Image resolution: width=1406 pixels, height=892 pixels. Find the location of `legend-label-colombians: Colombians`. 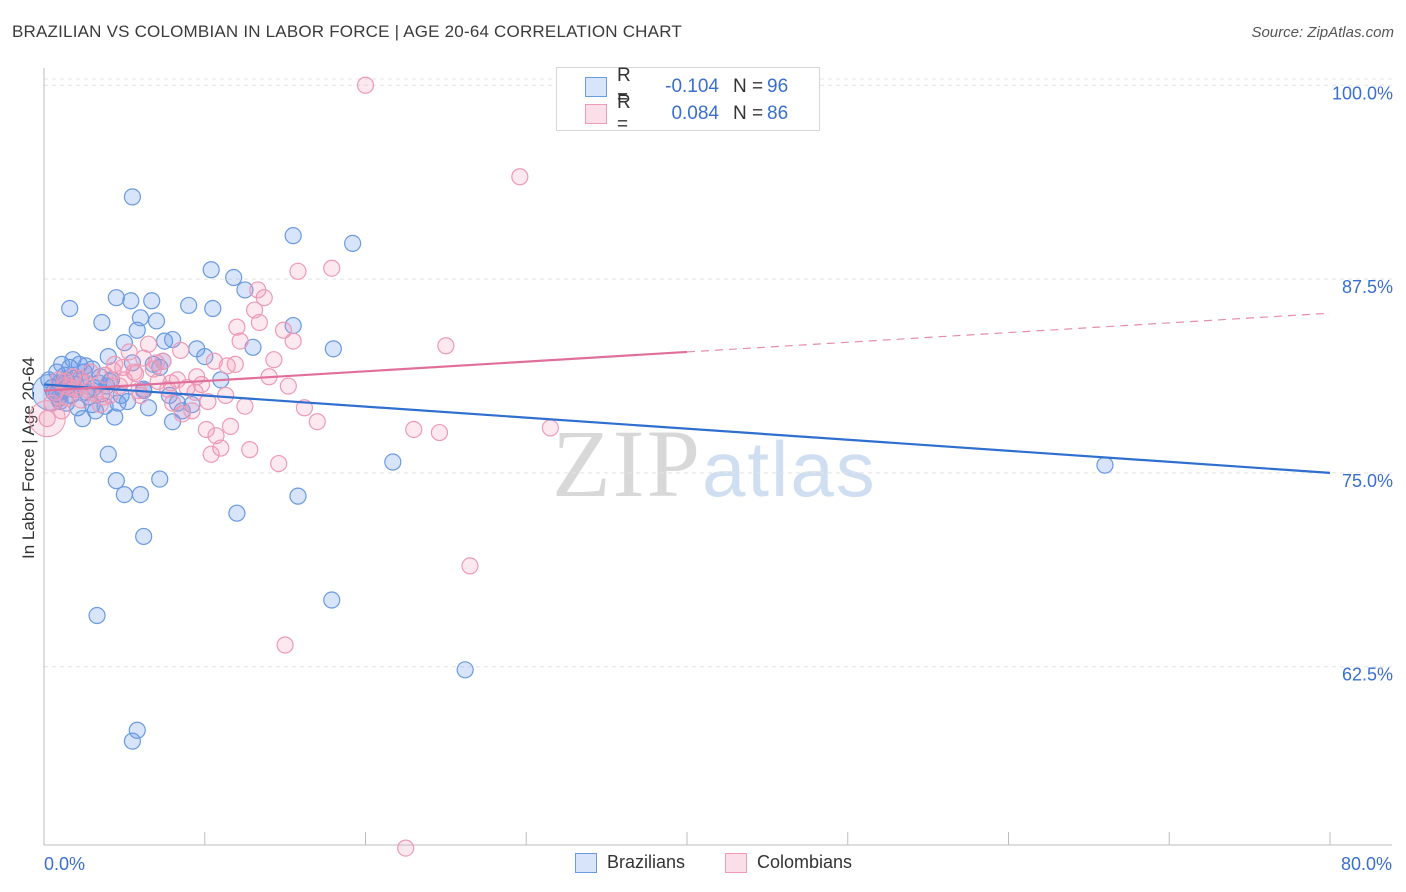

legend-label-colombians: Colombians is located at coordinates (805, 862).